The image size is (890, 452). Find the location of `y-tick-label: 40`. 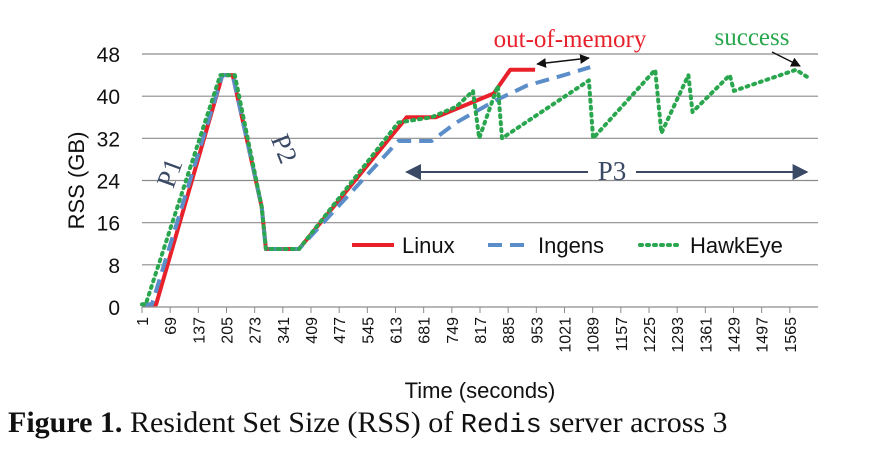

y-tick-label: 40 is located at coordinates (108, 97).